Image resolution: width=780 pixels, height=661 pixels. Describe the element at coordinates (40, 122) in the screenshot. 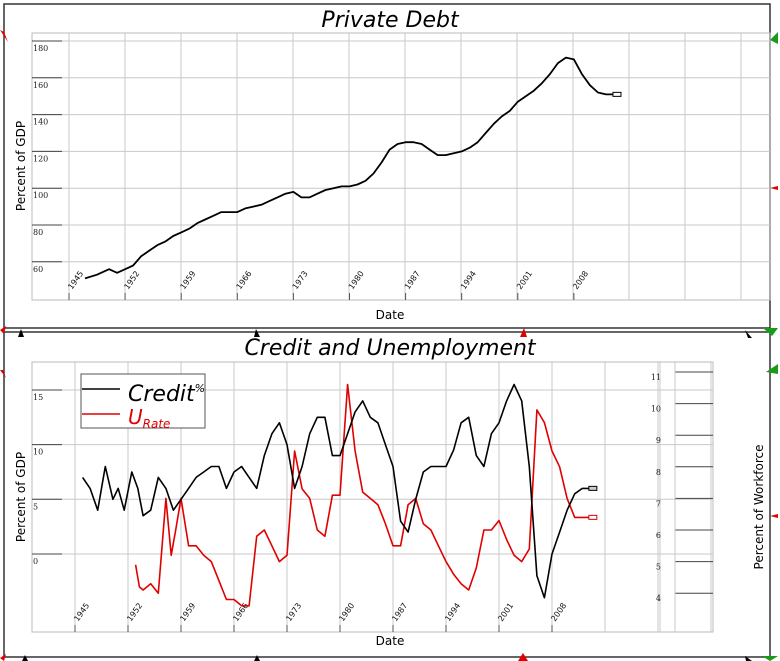

I see `y-tick-label: 140` at that location.